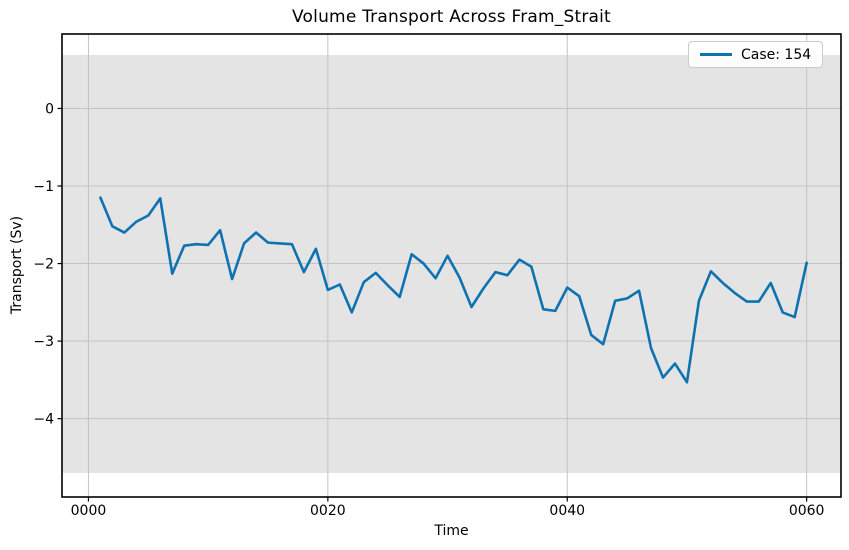  What do you see at coordinates (43, 187) in the screenshot?
I see `y-tick-label: −1` at bounding box center [43, 187].